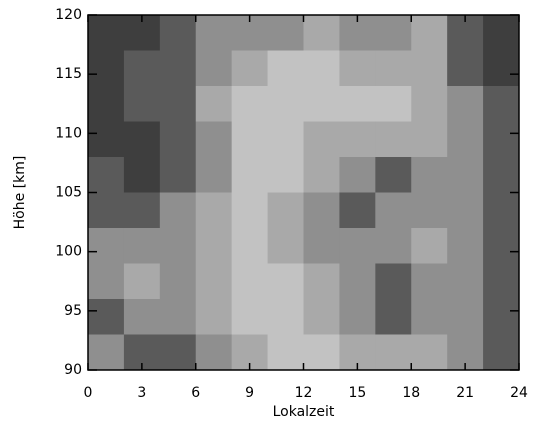  I want to click on x-tick-label: 24, so click(519, 393).